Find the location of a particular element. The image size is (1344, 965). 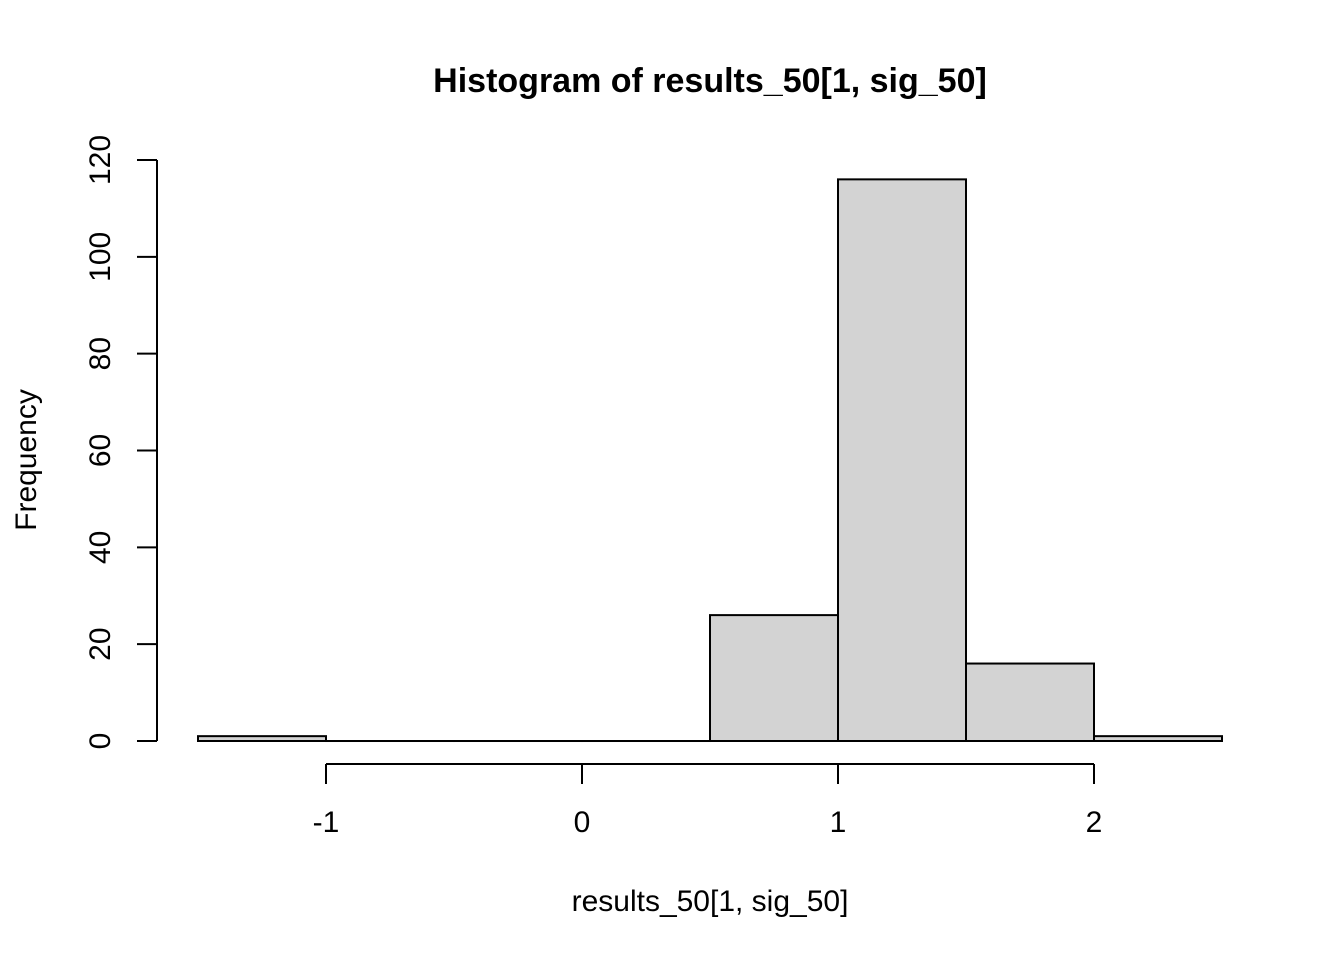

y-tick-label: 120 is located at coordinates (100, 160).